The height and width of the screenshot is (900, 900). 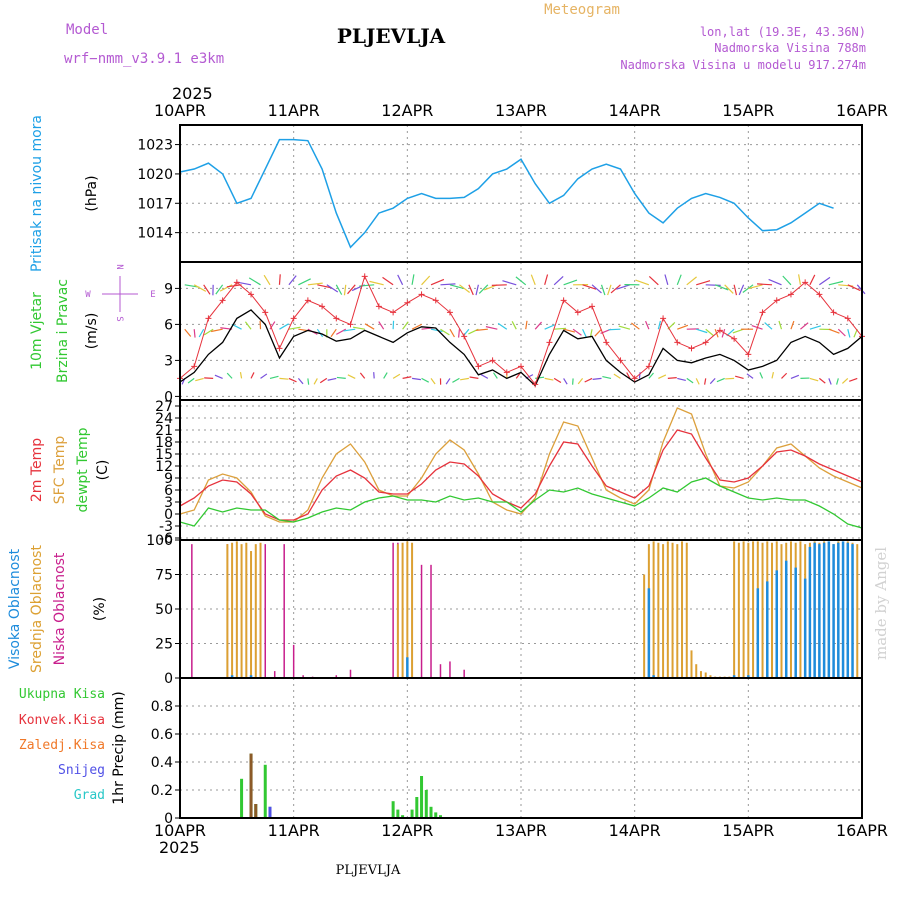 I want to click on panel-ylabel: Niska Oblacnost, so click(x=60, y=608).